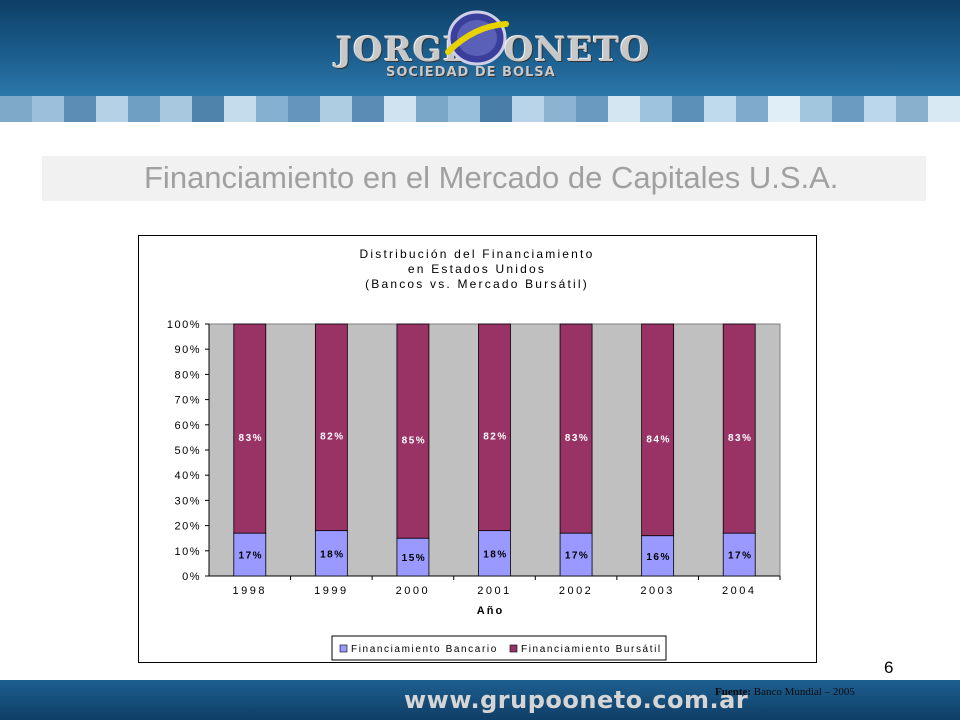 The width and height of the screenshot is (960, 720). Describe the element at coordinates (424, 649) in the screenshot. I see `legend-label-bancario: Financiamiento Bancario` at that location.